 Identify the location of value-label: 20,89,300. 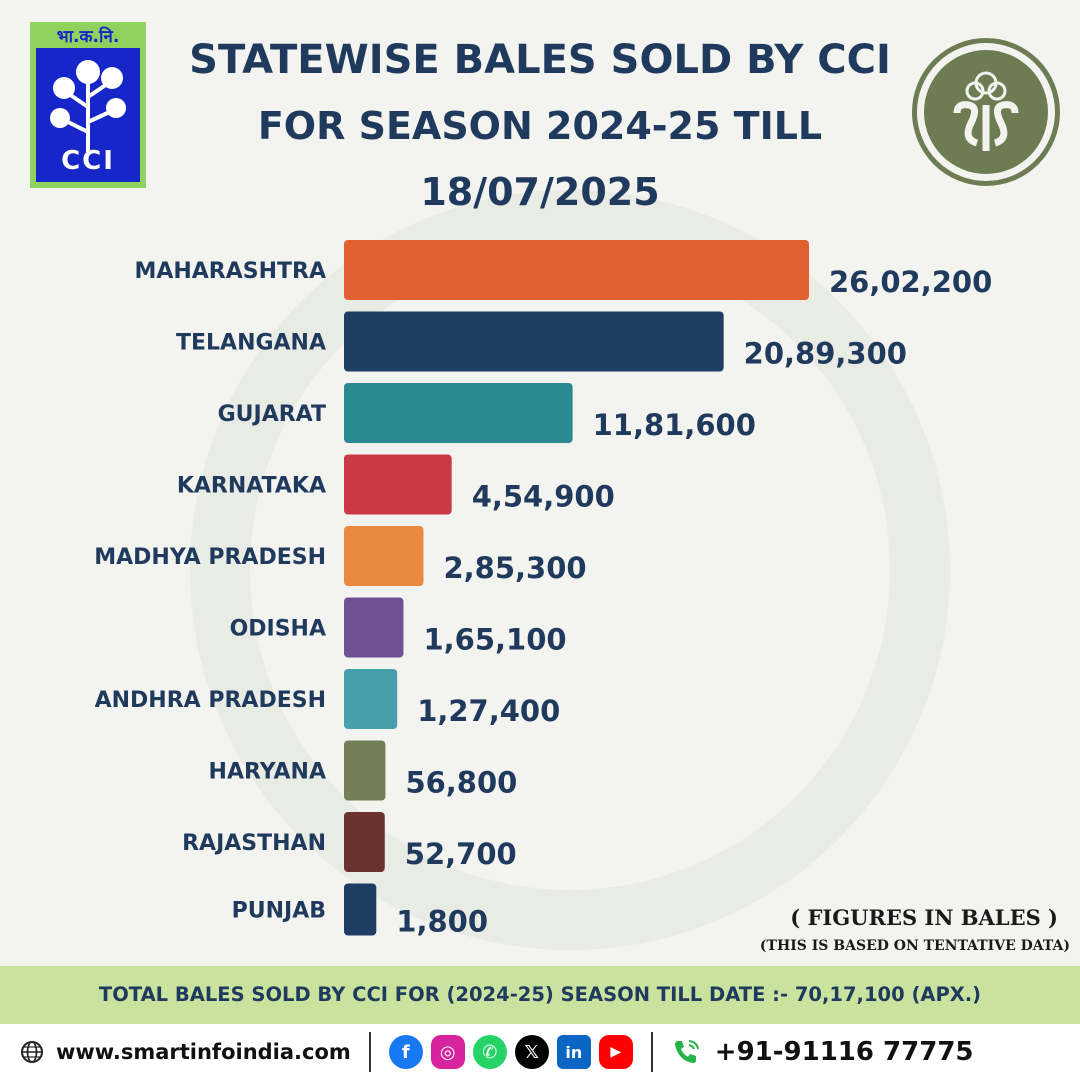
(825, 354).